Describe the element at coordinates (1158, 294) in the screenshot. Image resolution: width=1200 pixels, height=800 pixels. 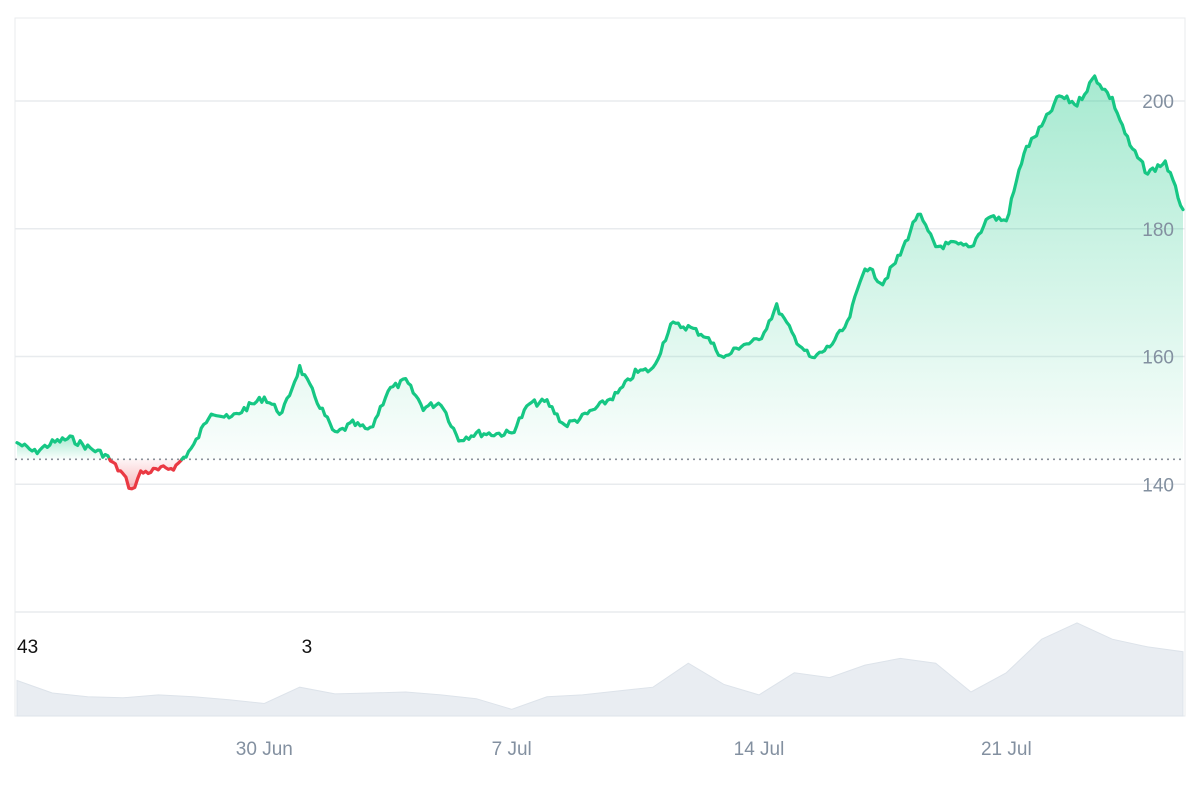
I see `y-axis-labels: 140 160 180 200` at that location.